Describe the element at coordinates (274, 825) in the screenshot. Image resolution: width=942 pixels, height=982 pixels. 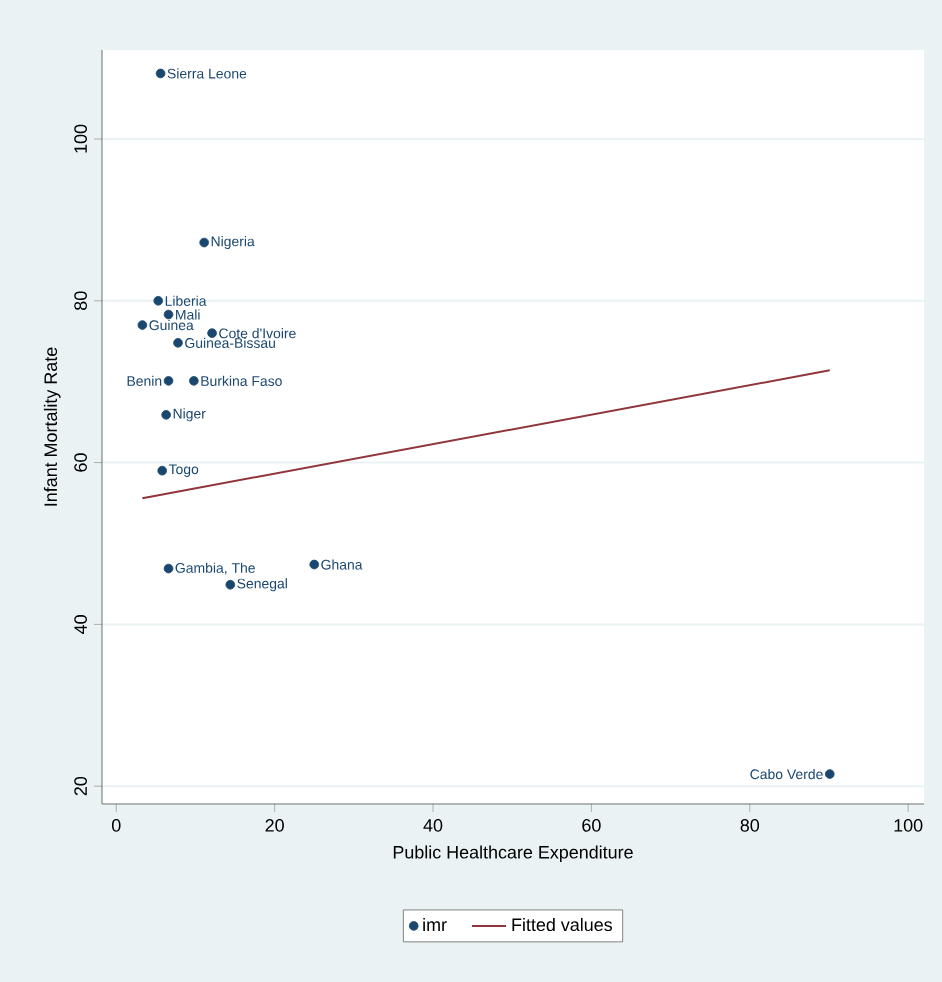
I see `x-tick-label: 20` at that location.